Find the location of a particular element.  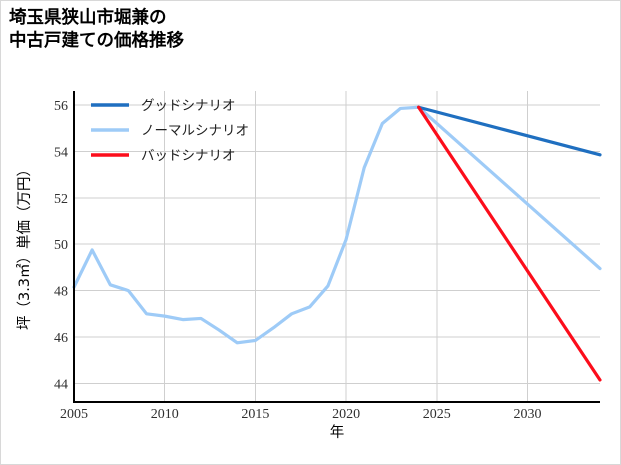

series-line-グッドシナリオ is located at coordinates (509, 131).